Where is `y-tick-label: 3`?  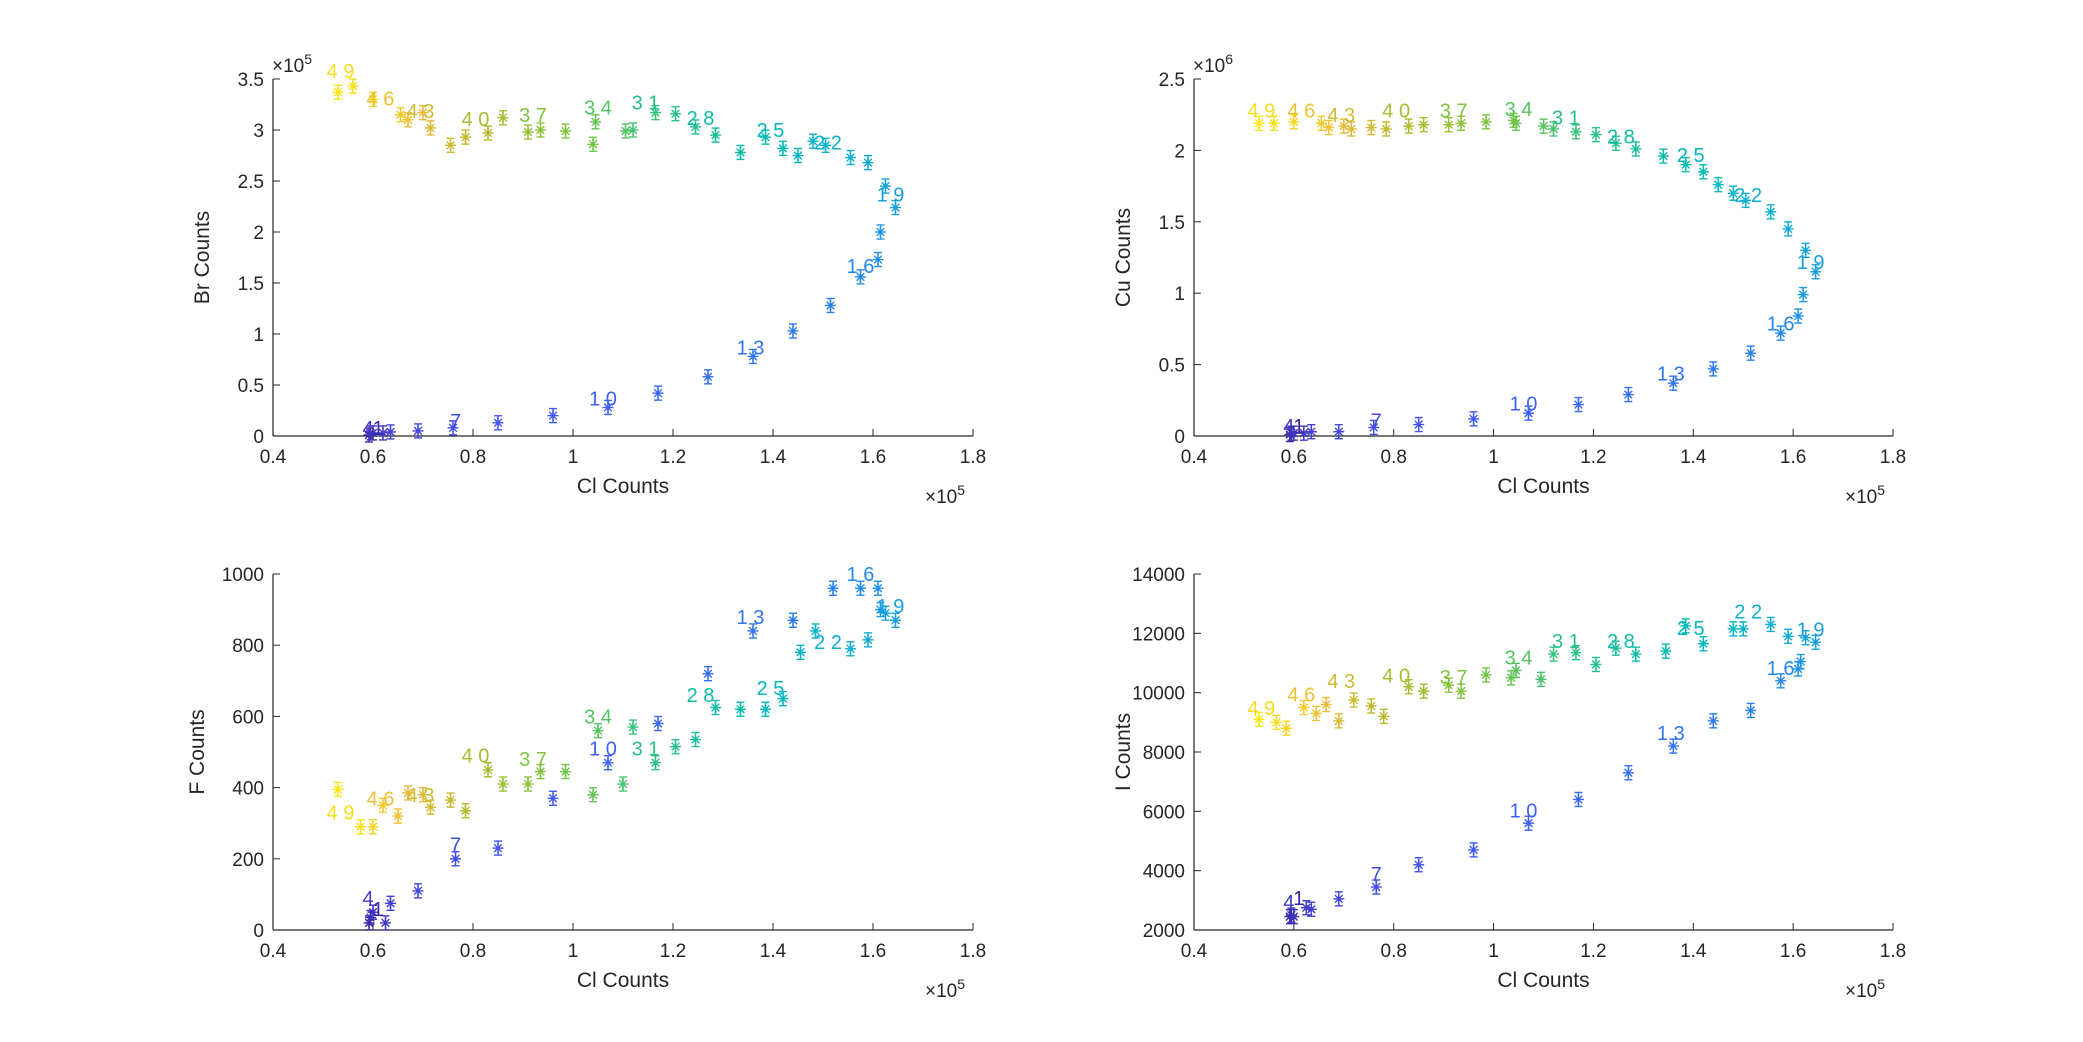 y-tick-label: 3 is located at coordinates (258, 131).